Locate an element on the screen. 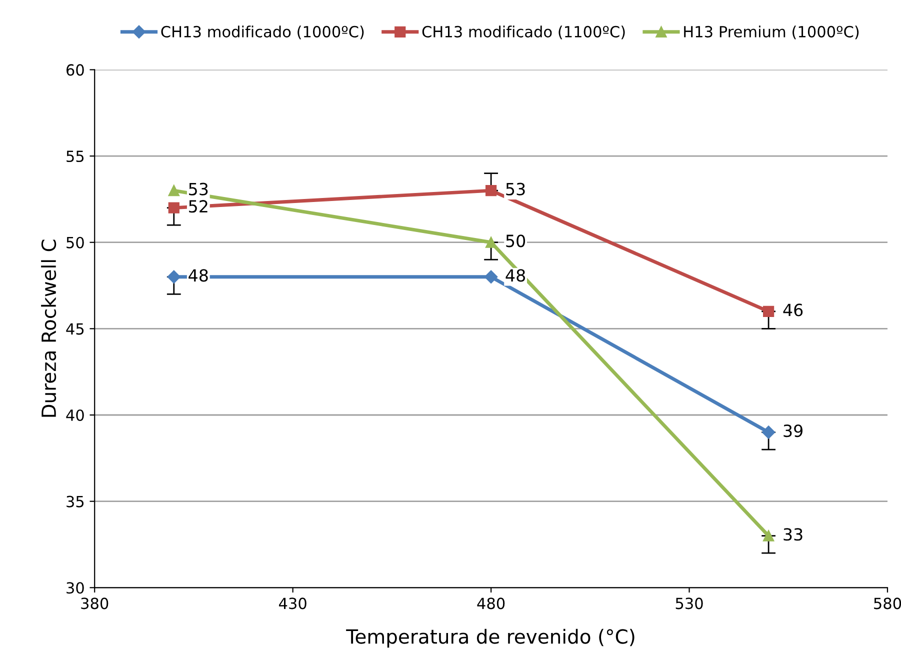  y-tick-label: 50 is located at coordinates (75, 242).